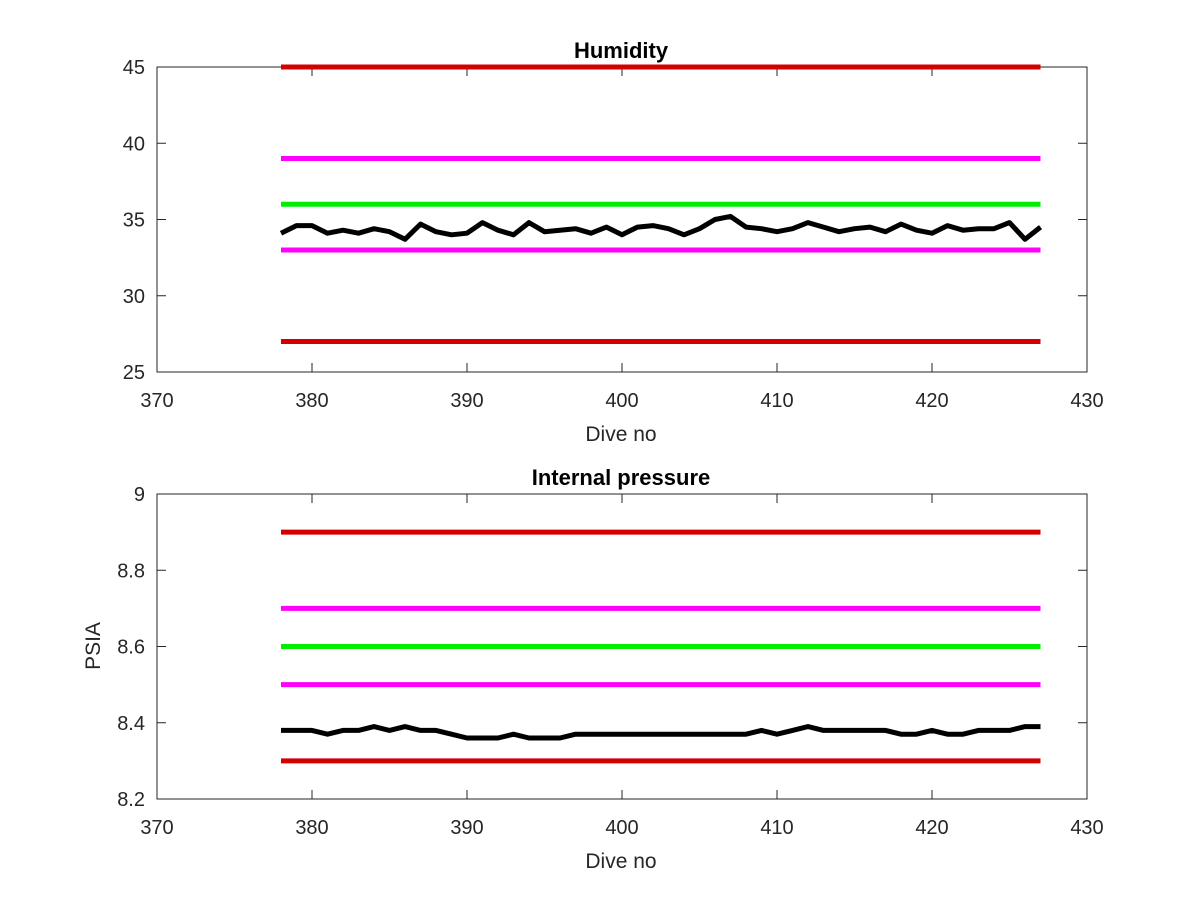 Image resolution: width=1200 pixels, height=900 pixels. What do you see at coordinates (621, 401) in the screenshot?
I see `humidity-x-tick-label: 400` at bounding box center [621, 401].